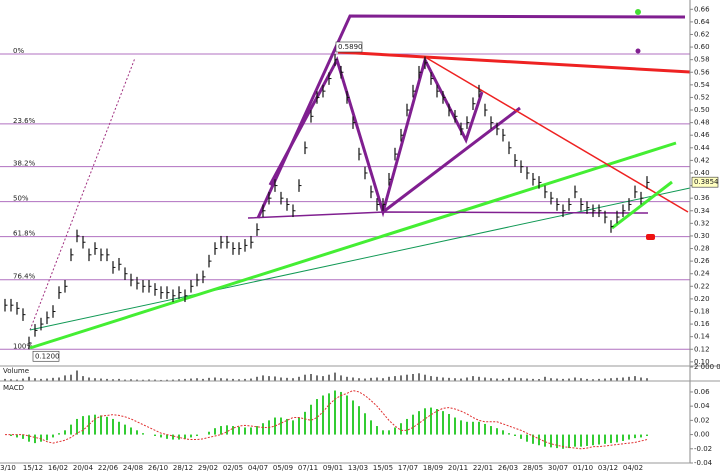  Describe the element at coordinates (702, 286) in the screenshot. I see `y-tick-label: 0.22` at that location.